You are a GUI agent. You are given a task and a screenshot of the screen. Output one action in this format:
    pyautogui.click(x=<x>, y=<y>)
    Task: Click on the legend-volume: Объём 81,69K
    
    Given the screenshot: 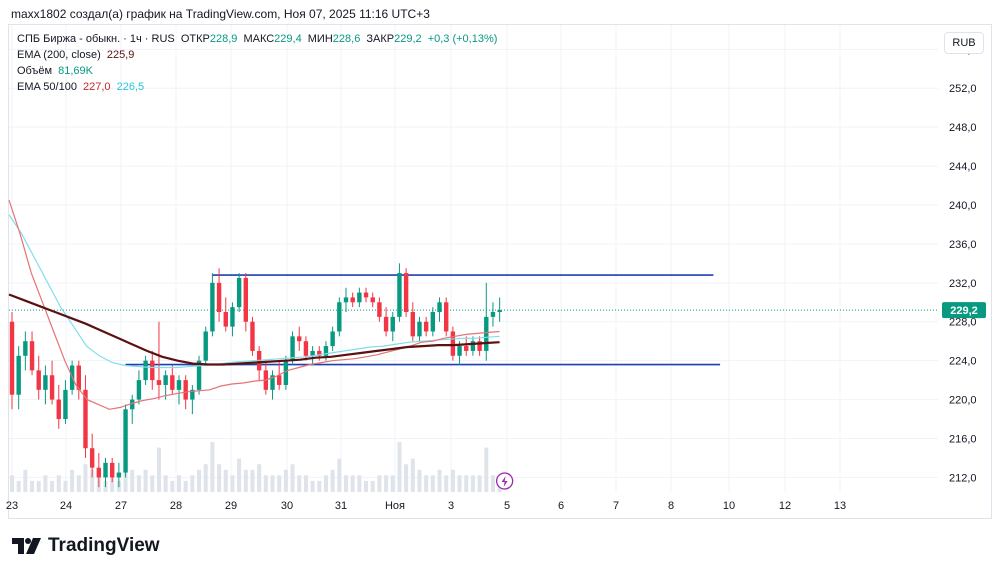 What is the action you would take?
    pyautogui.click(x=56, y=71)
    